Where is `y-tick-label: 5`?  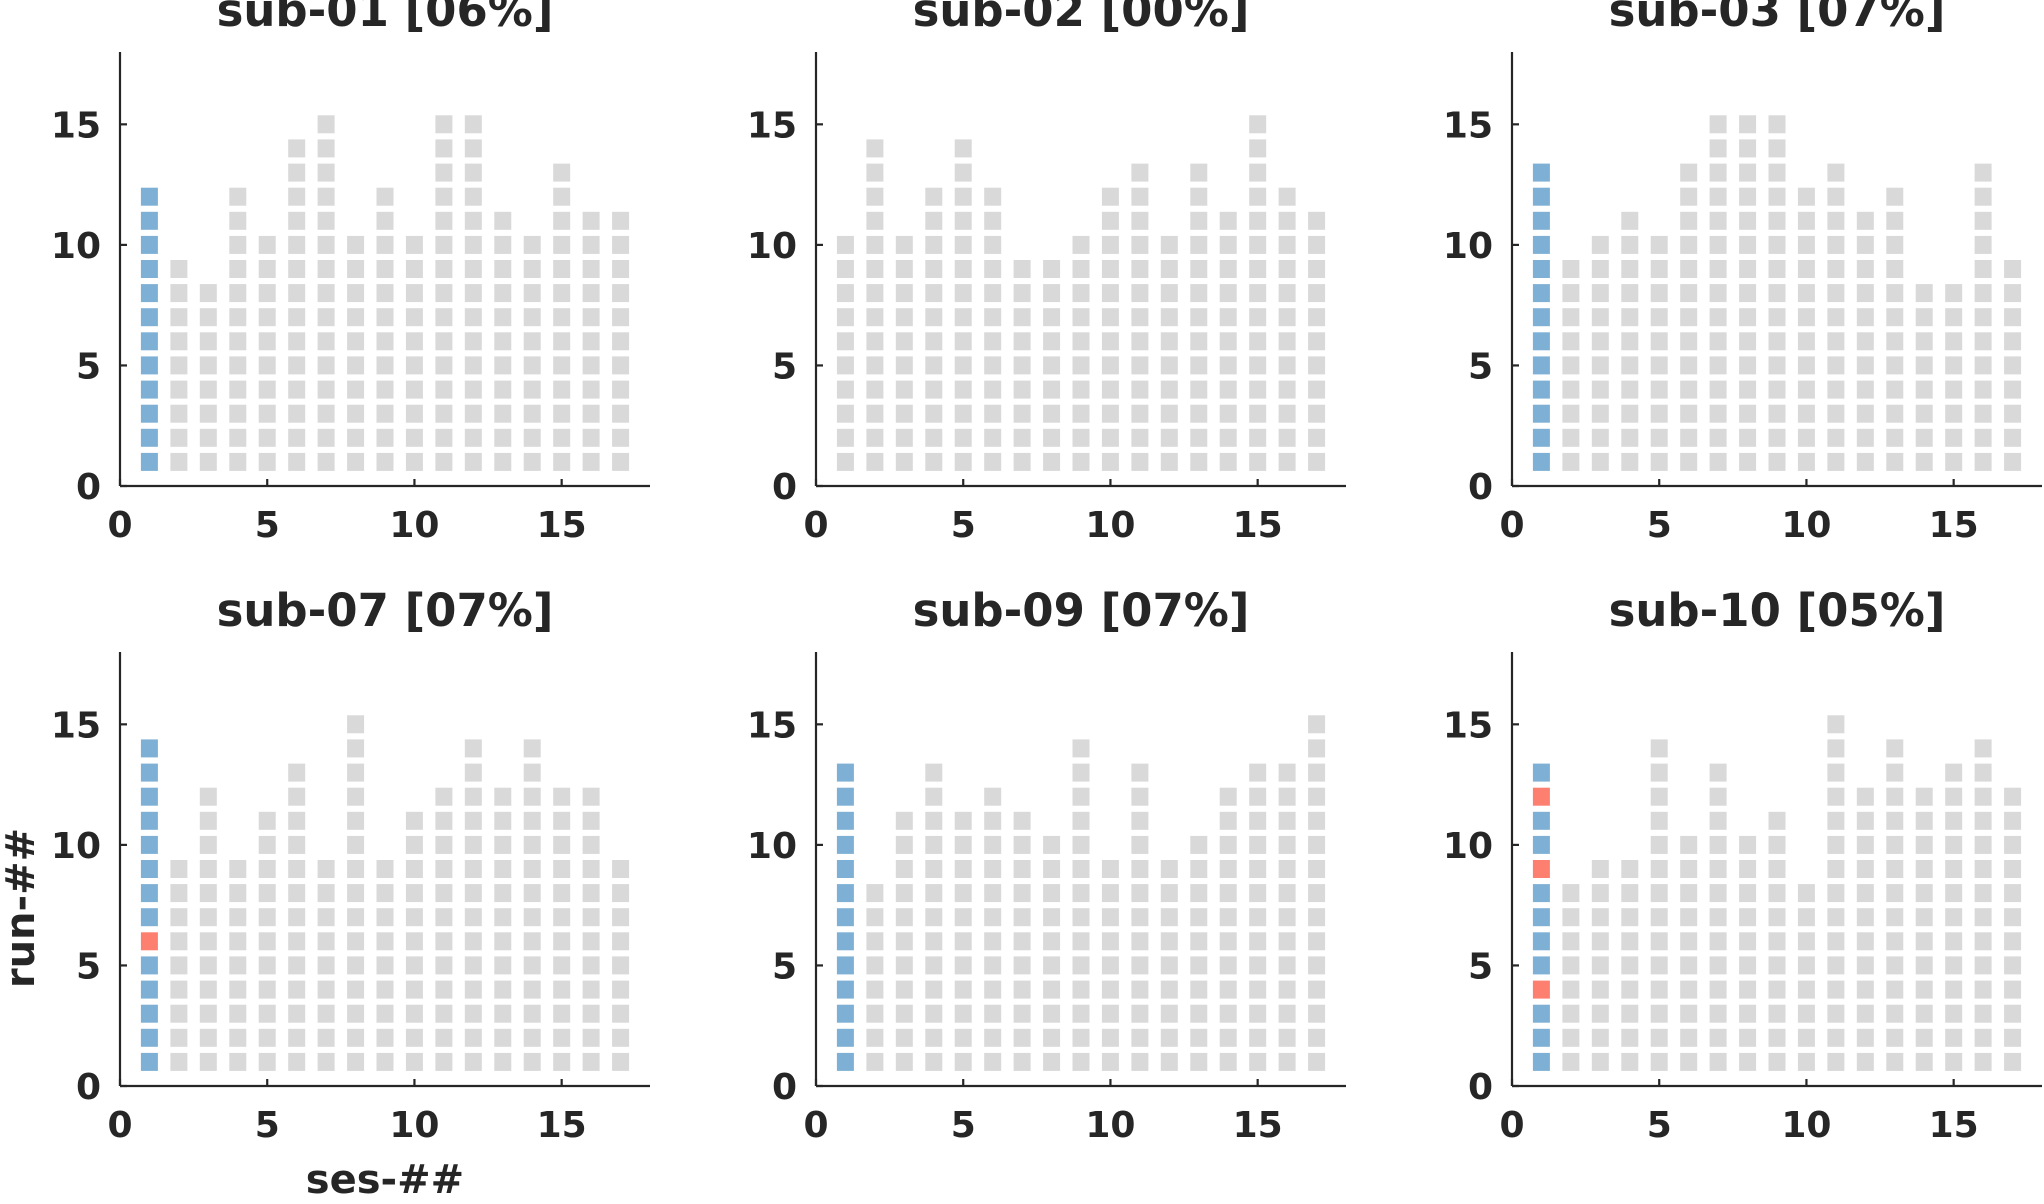
y-tick-label: 5 is located at coordinates (88, 966).